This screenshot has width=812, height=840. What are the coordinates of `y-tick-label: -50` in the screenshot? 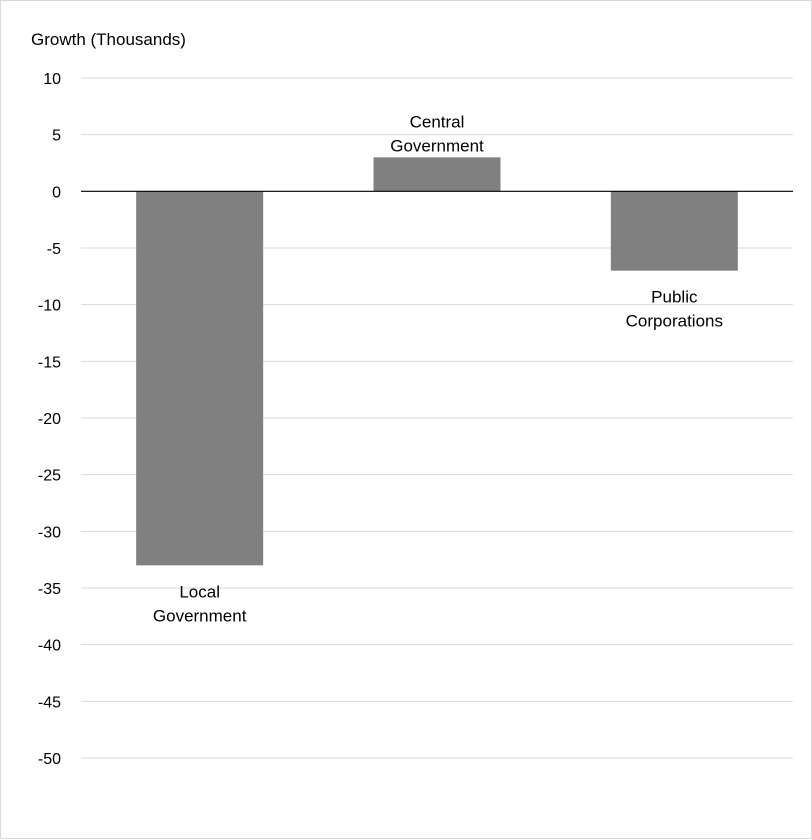 It's located at (49, 759).